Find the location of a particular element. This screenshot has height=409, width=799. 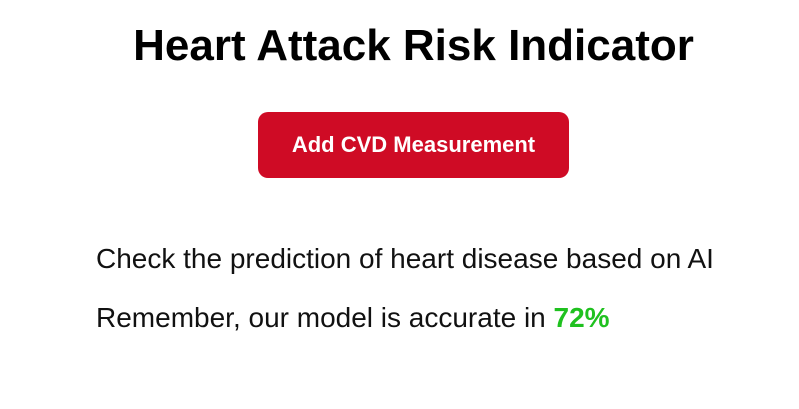

accuracy-value: 72% is located at coordinates (581, 317).